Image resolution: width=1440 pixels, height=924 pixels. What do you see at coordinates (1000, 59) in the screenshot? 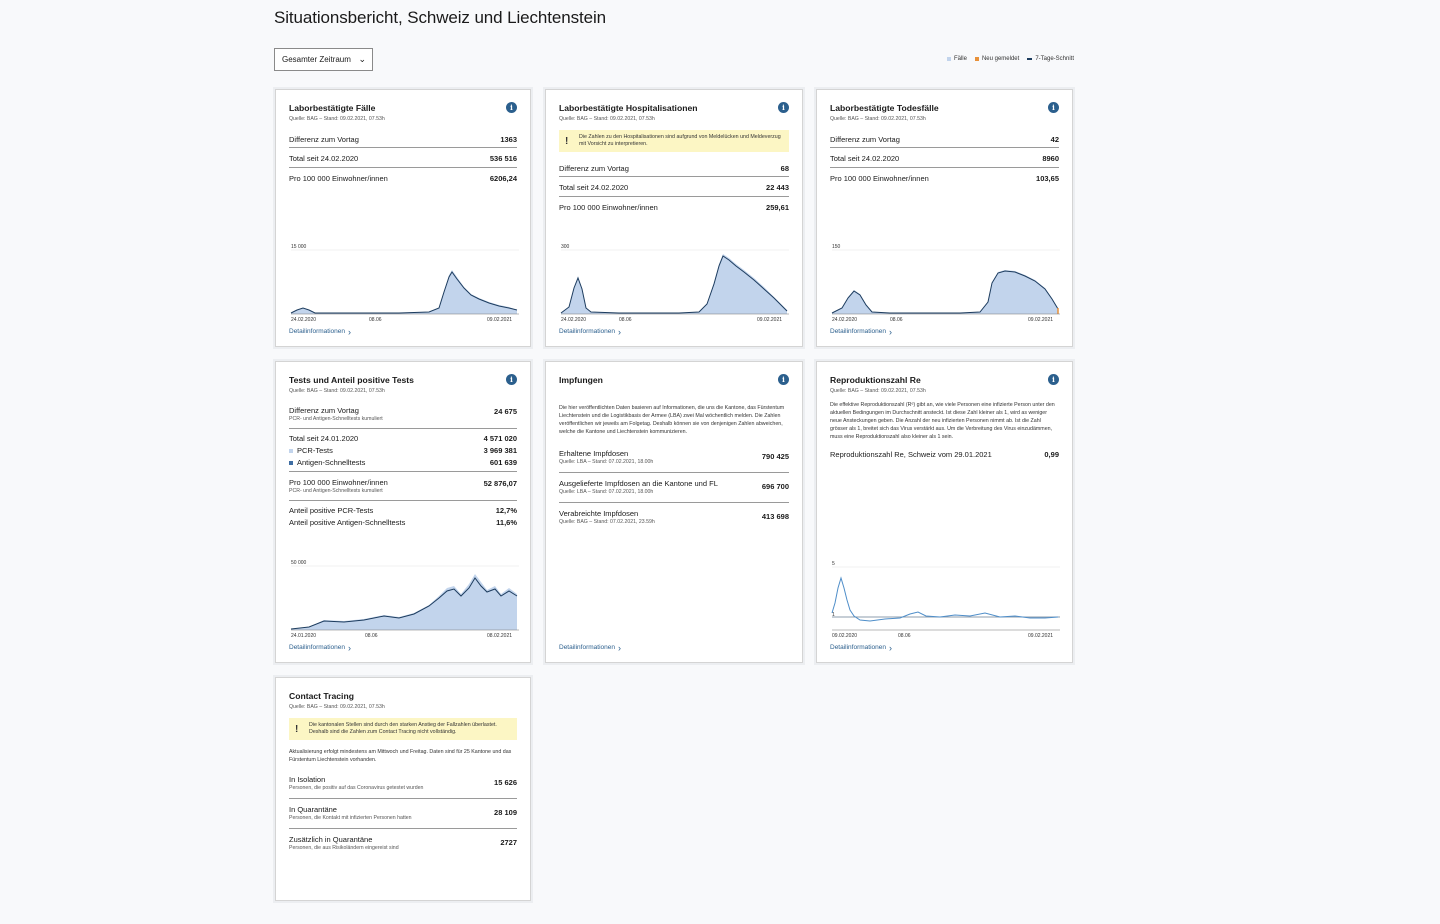
I see `legend-label: Neu gemeldet` at bounding box center [1000, 59].